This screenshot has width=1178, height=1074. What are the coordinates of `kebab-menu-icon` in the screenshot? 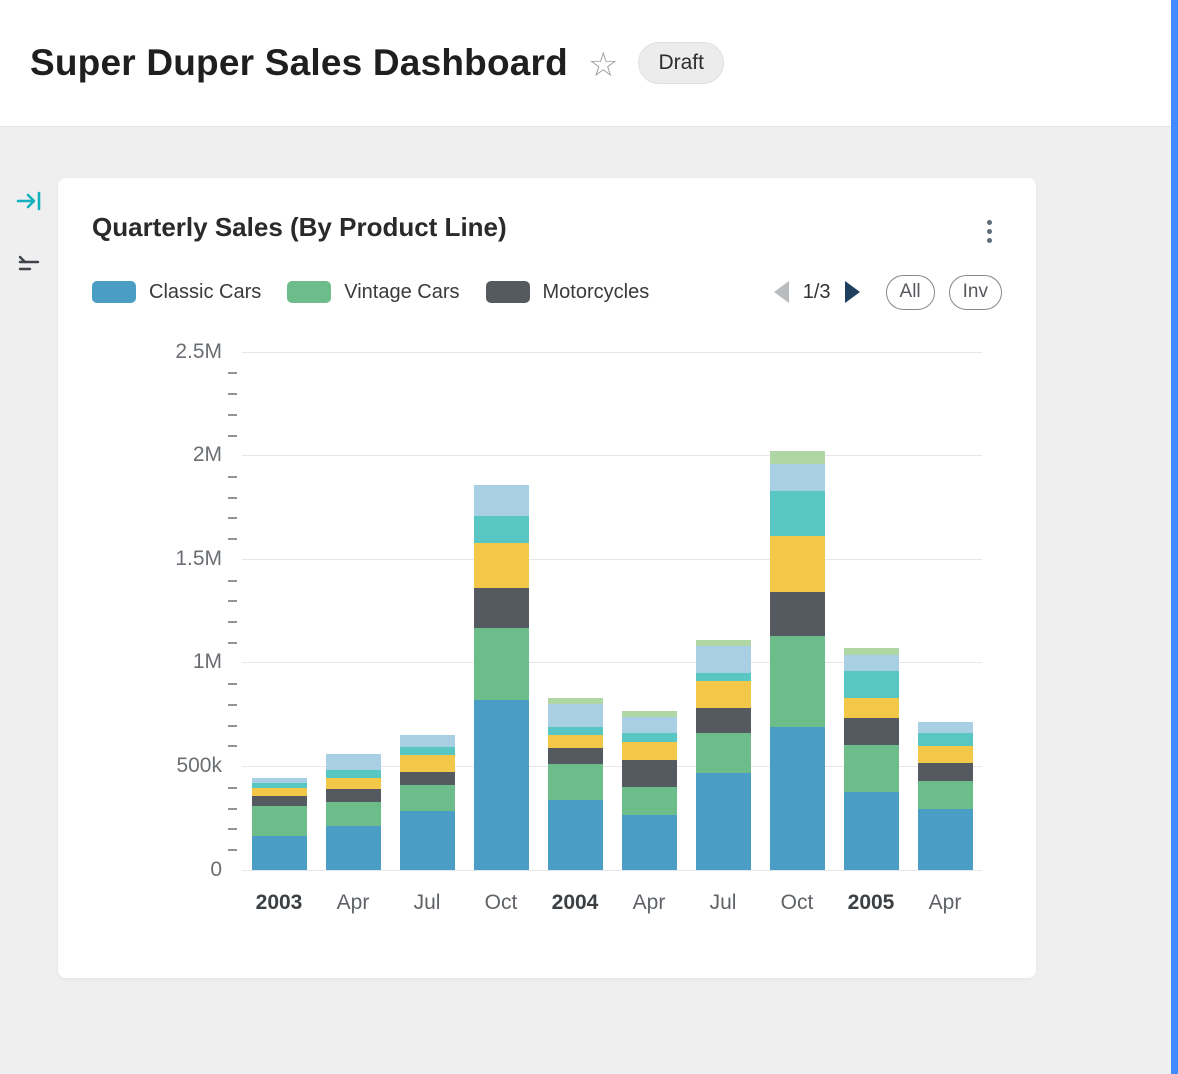 It's located at (989, 231).